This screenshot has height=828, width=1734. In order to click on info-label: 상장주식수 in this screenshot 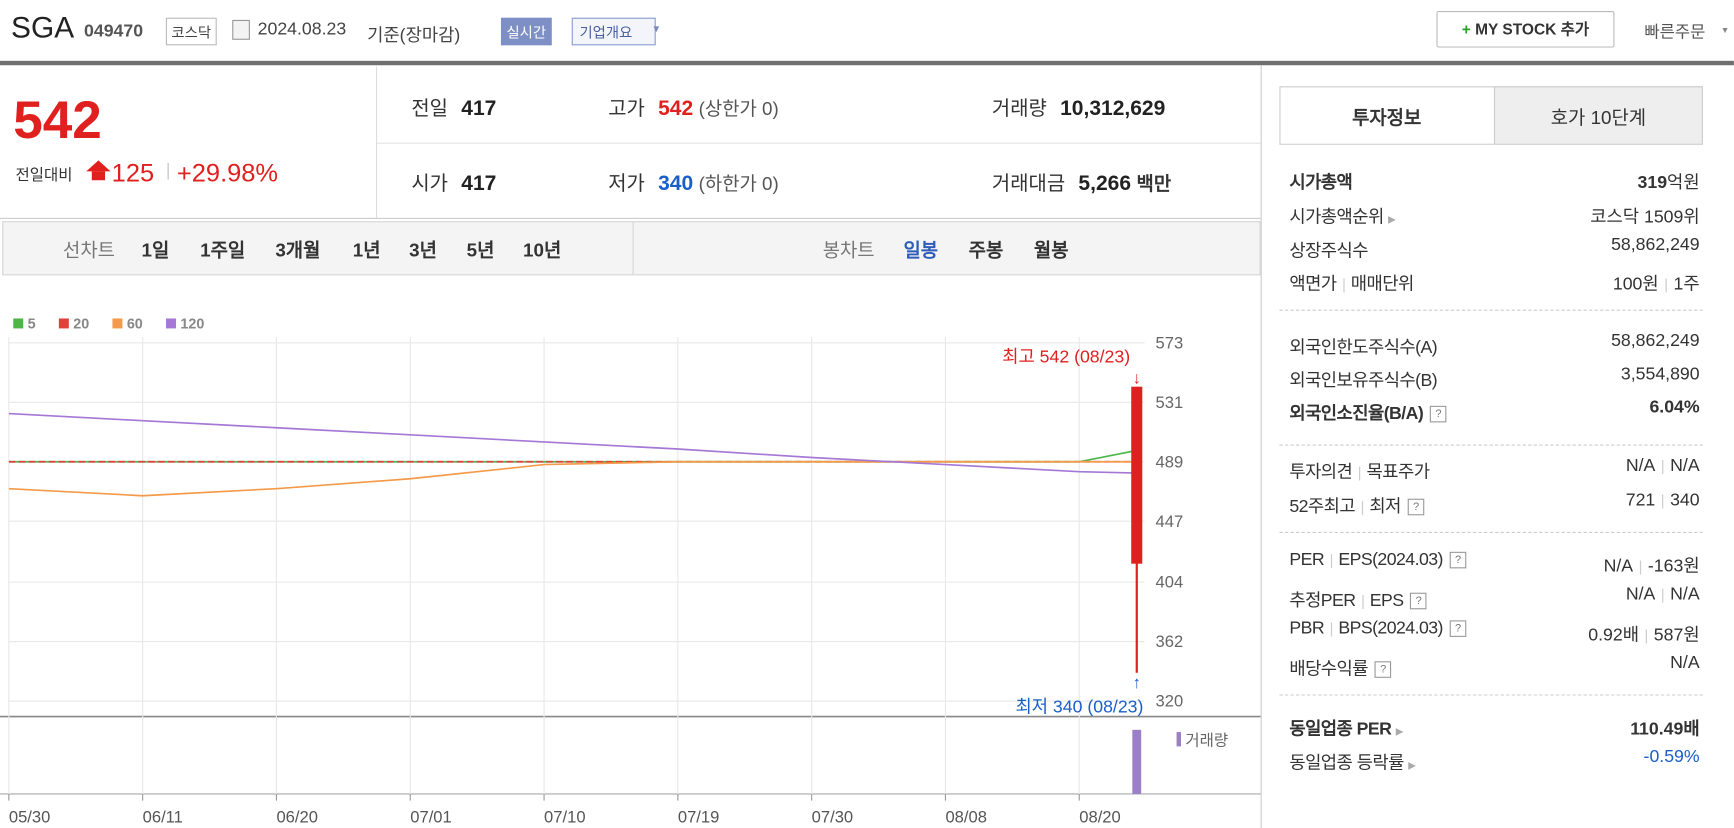, I will do `click(1328, 249)`.